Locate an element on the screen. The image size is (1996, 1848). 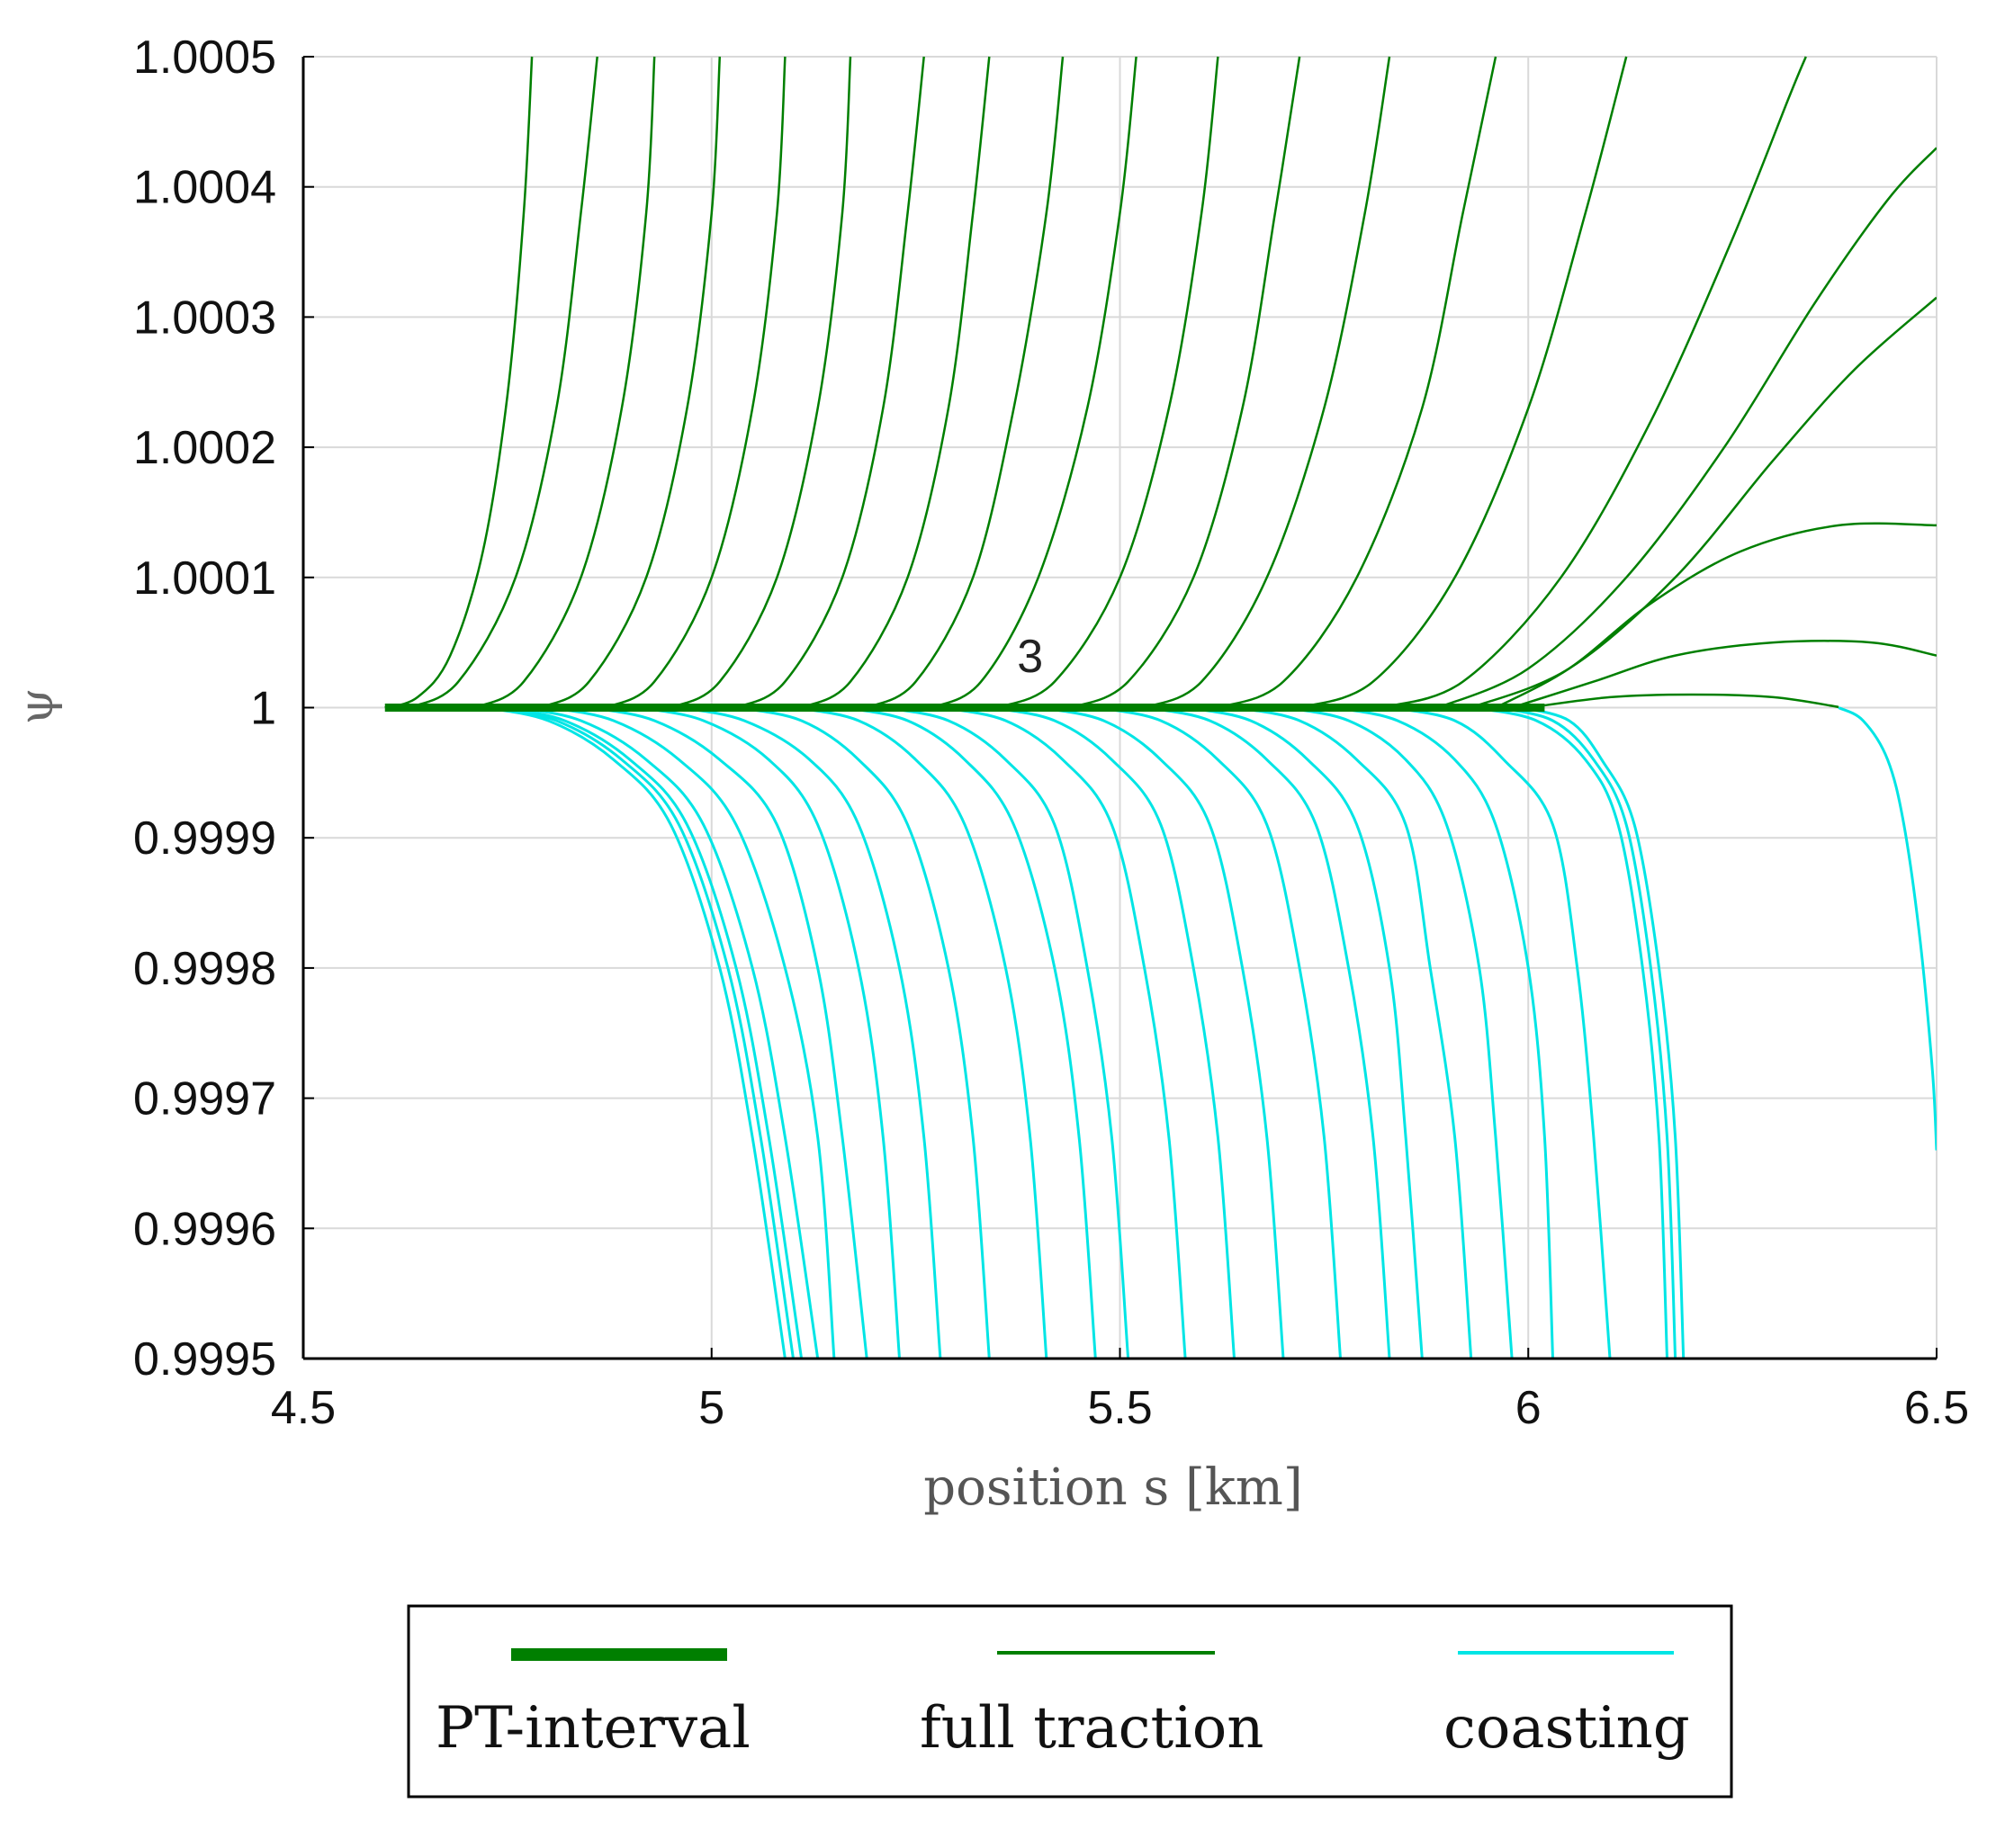
legend-box is located at coordinates (1070, 1701).